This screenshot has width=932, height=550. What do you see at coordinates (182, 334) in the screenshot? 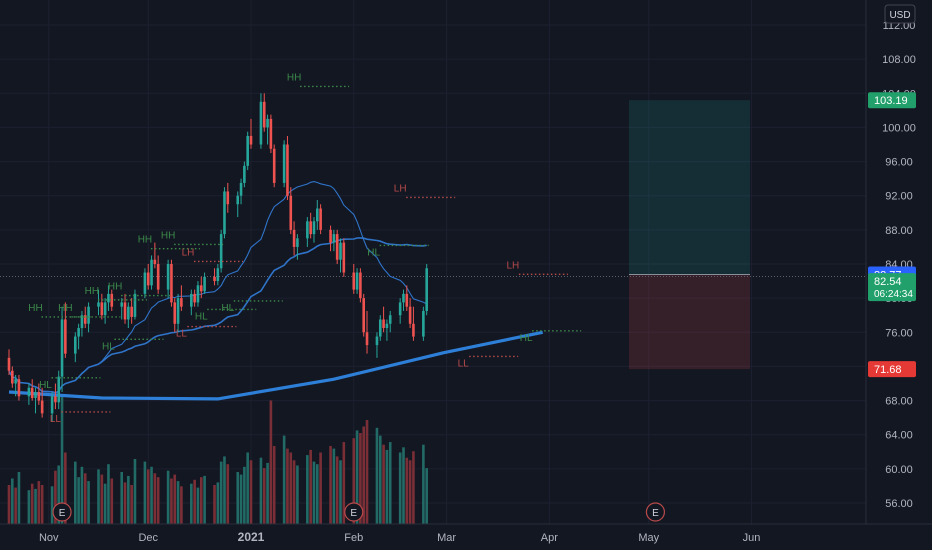
I see `pivot-label: LL` at bounding box center [182, 334].